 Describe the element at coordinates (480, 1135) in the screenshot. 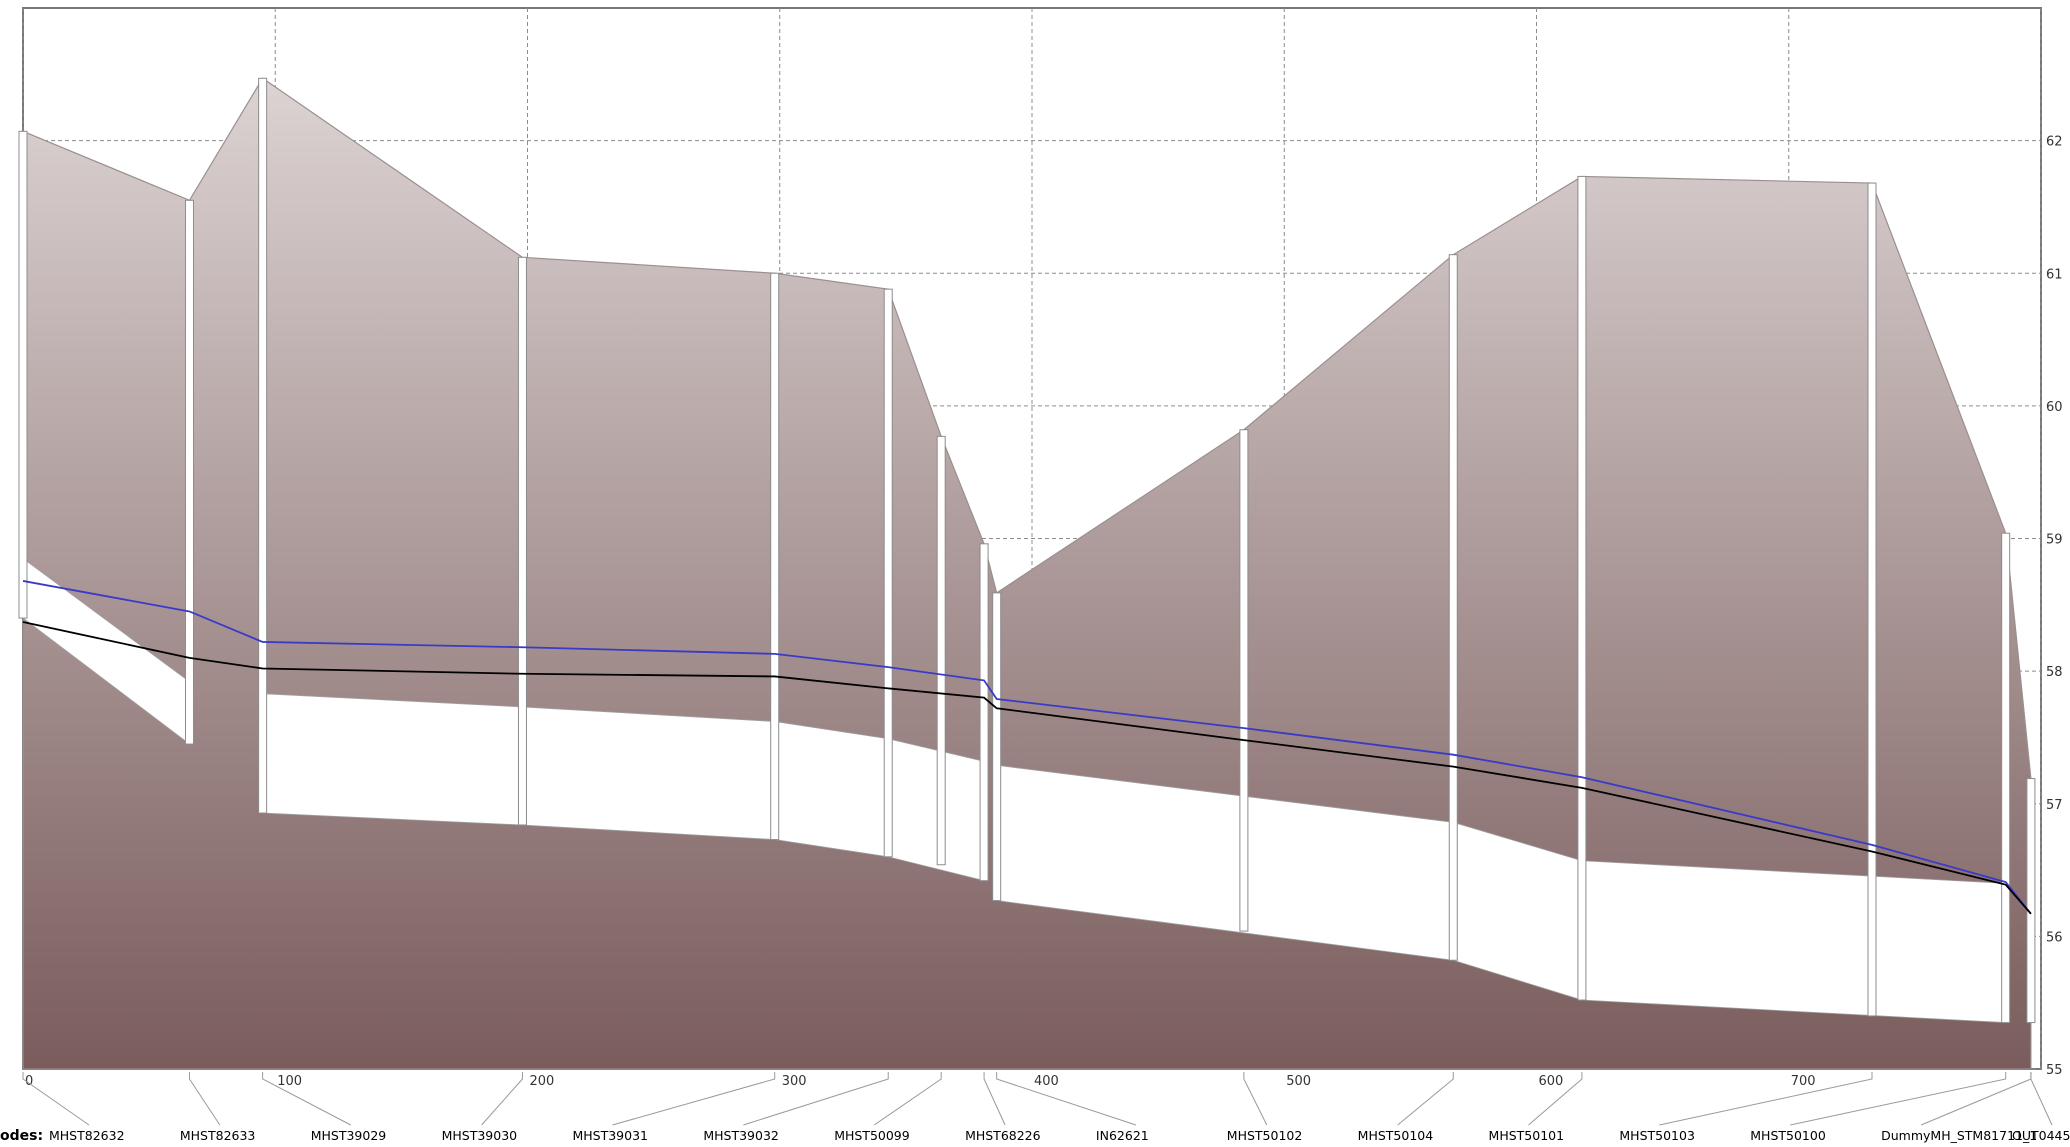

I see `node-label: MHST39030` at that location.